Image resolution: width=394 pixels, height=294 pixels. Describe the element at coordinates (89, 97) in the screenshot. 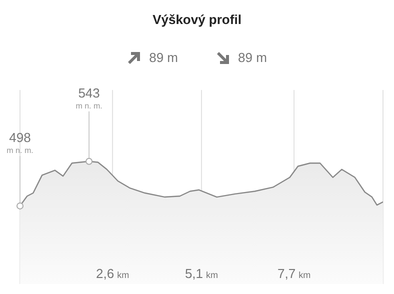

I see `annotation: 543 m n. m.` at that location.